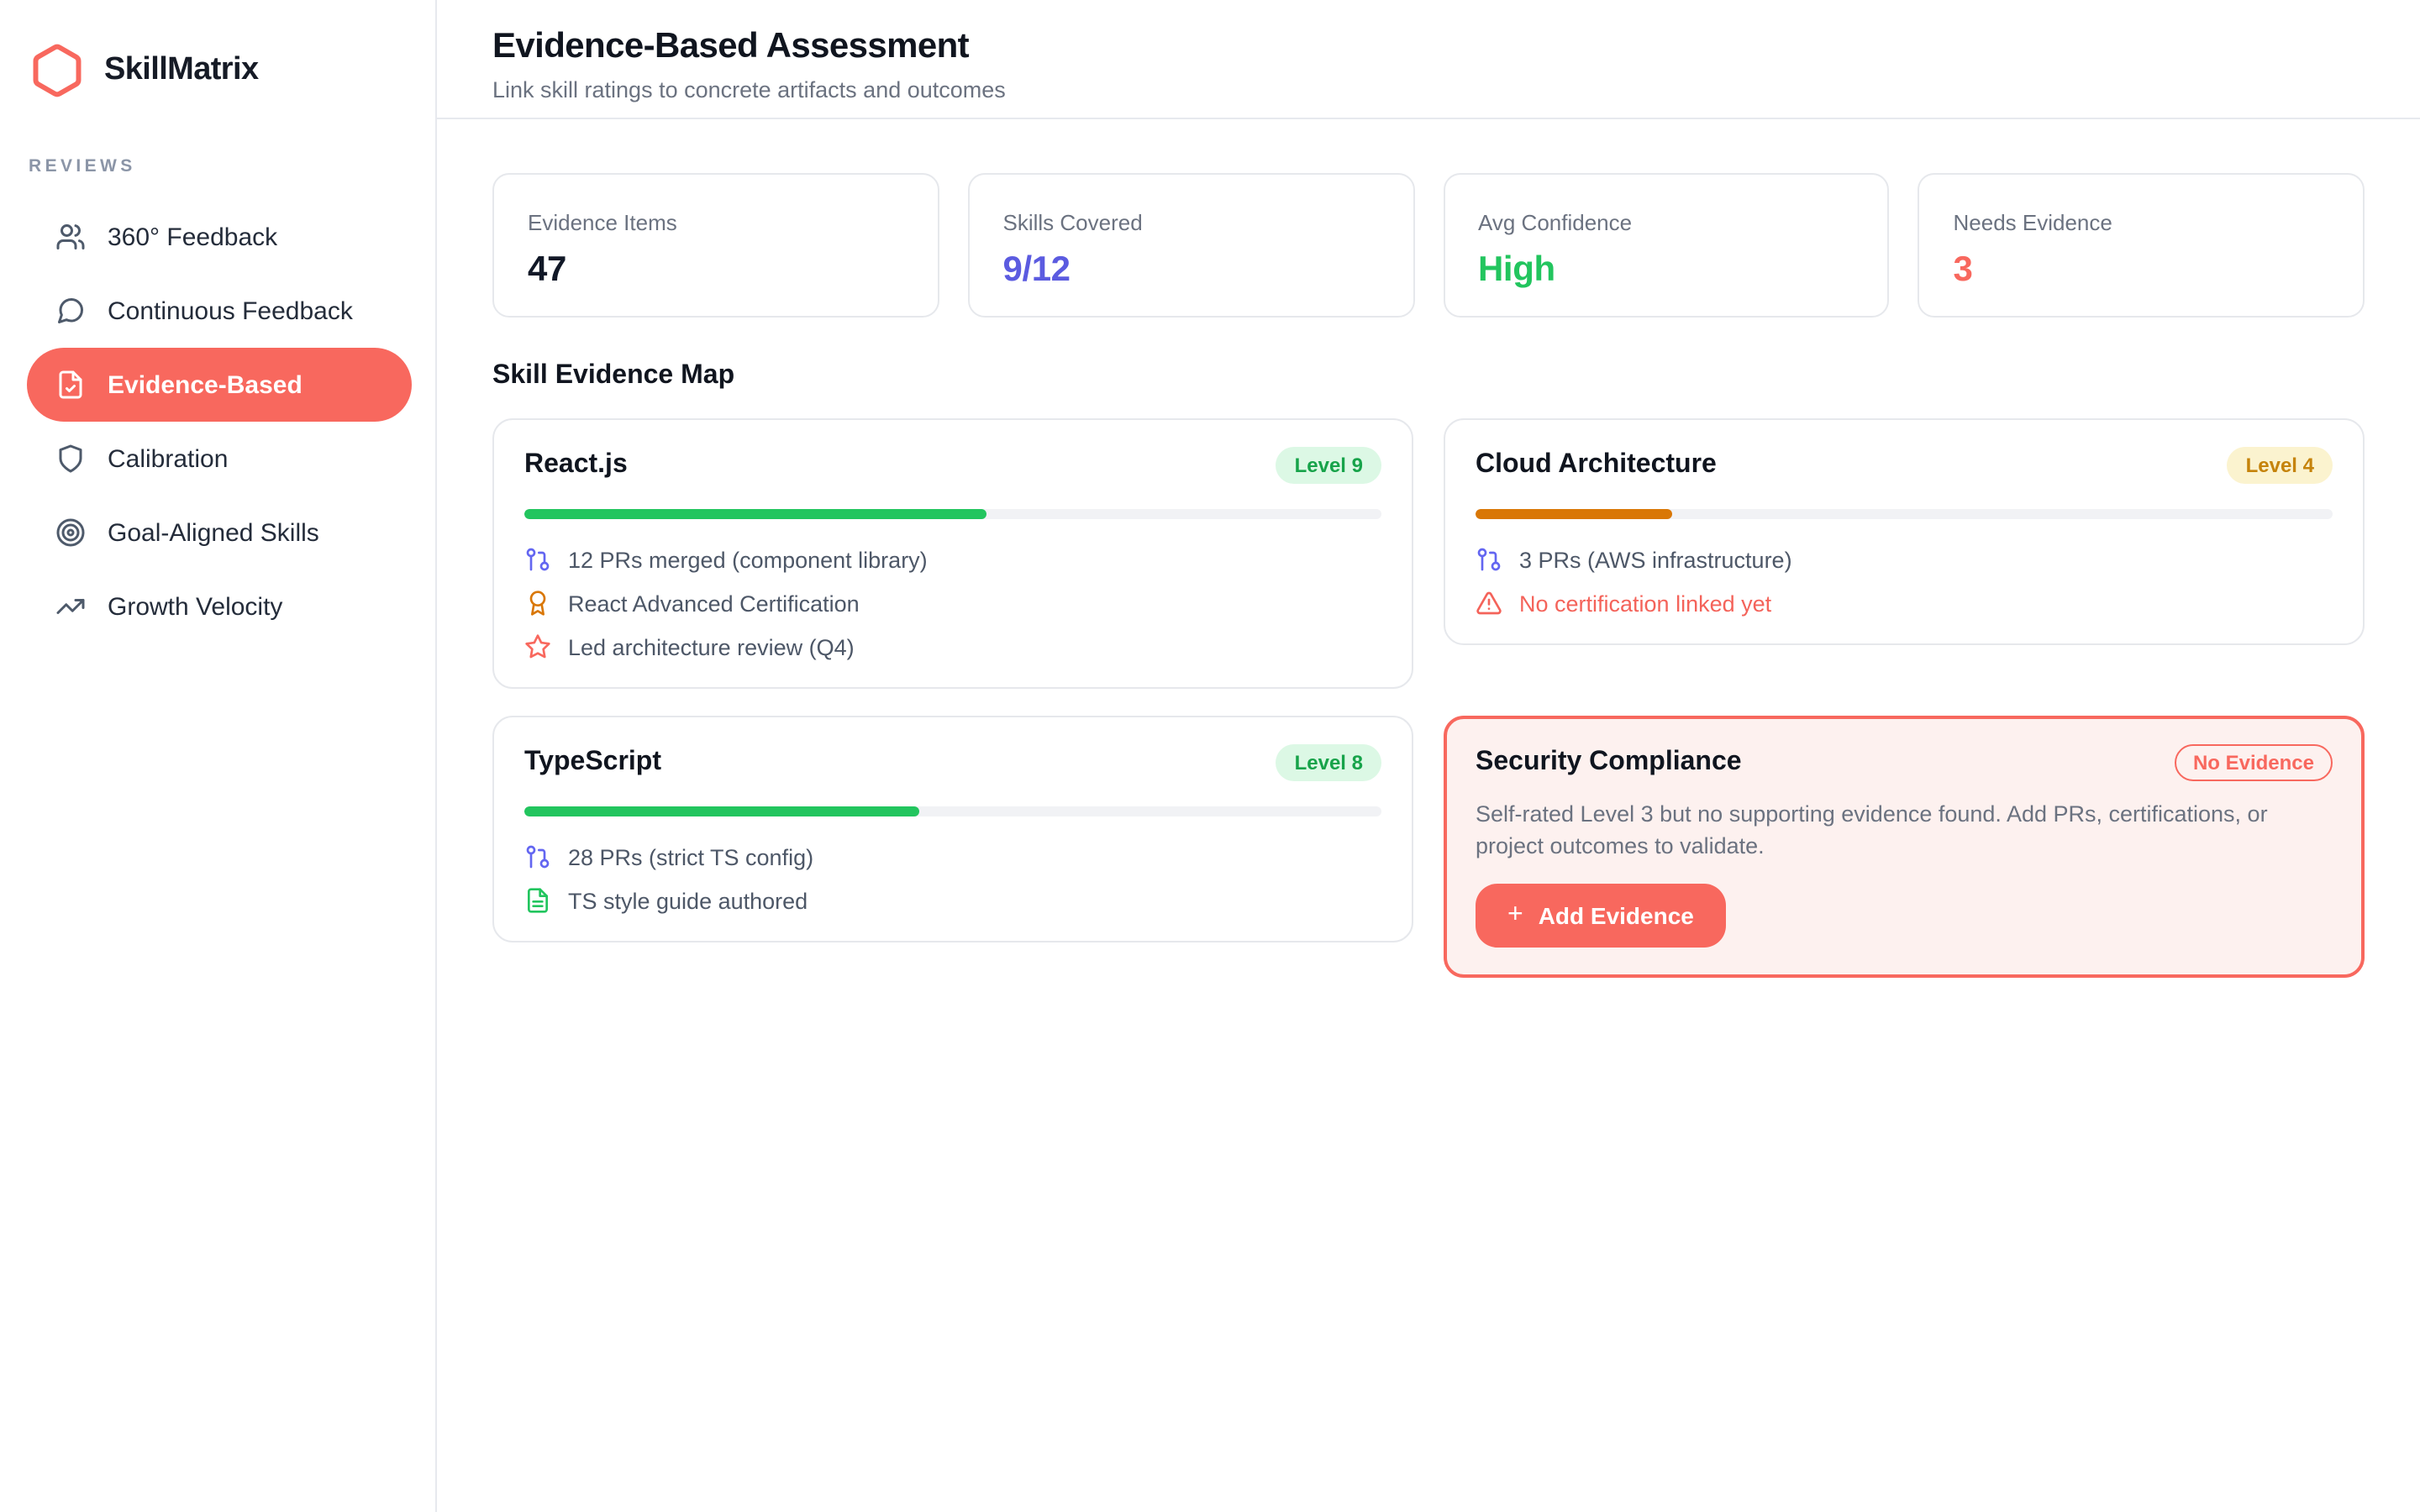 The image size is (2420, 1512). I want to click on message-circle-icon, so click(70, 311).